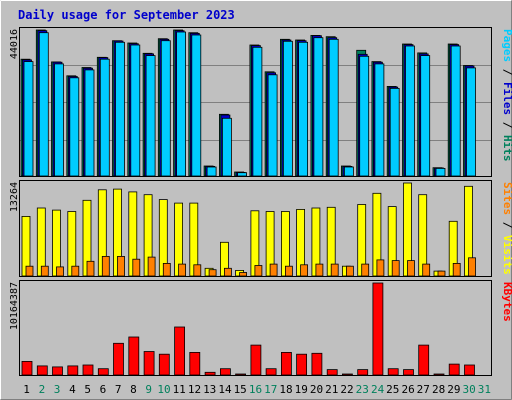  What do you see at coordinates (484, 389) in the screenshot?
I see `x-tick-day-31: 31` at bounding box center [484, 389].